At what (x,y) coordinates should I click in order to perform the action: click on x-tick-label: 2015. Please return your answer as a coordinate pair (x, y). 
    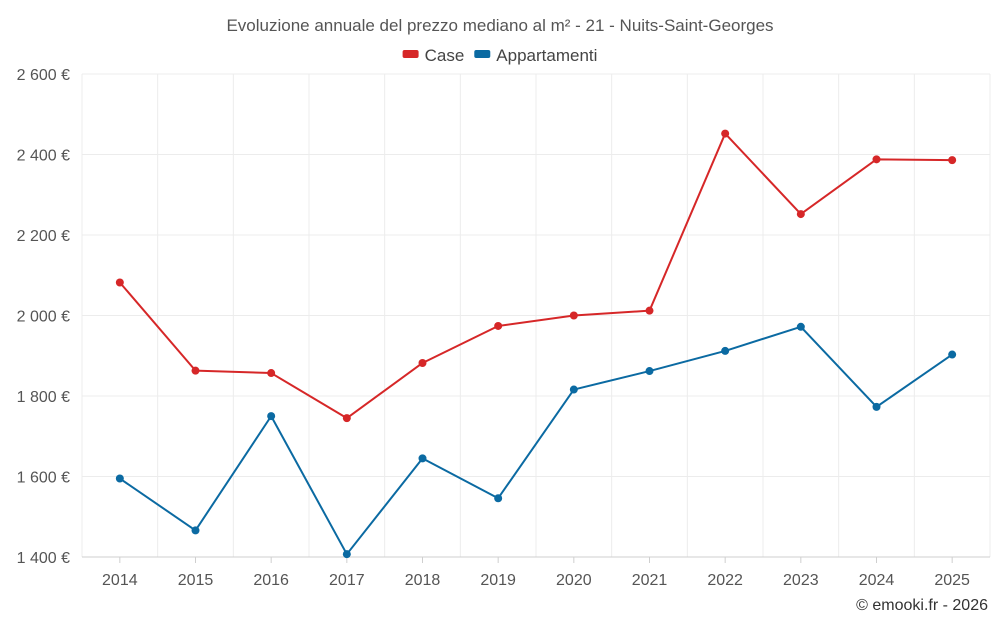
    Looking at the image, I should click on (196, 580).